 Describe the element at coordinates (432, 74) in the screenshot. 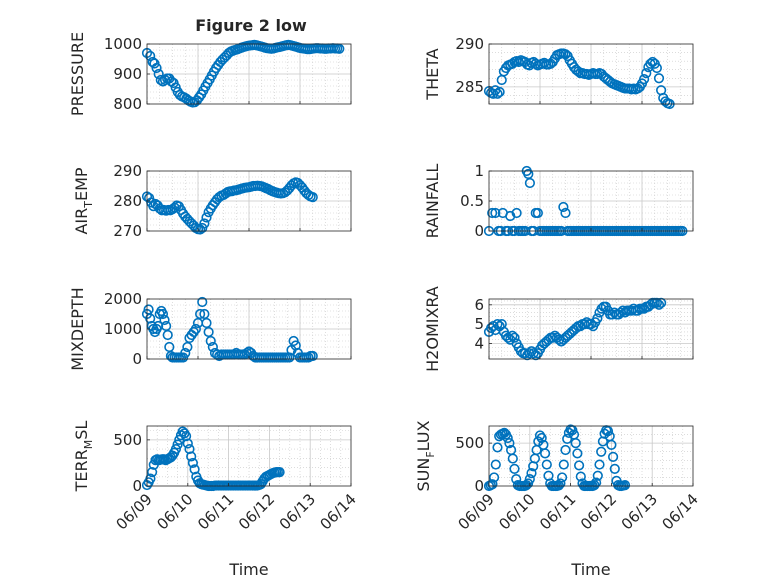

I see `y-axis-label: THETA` at that location.